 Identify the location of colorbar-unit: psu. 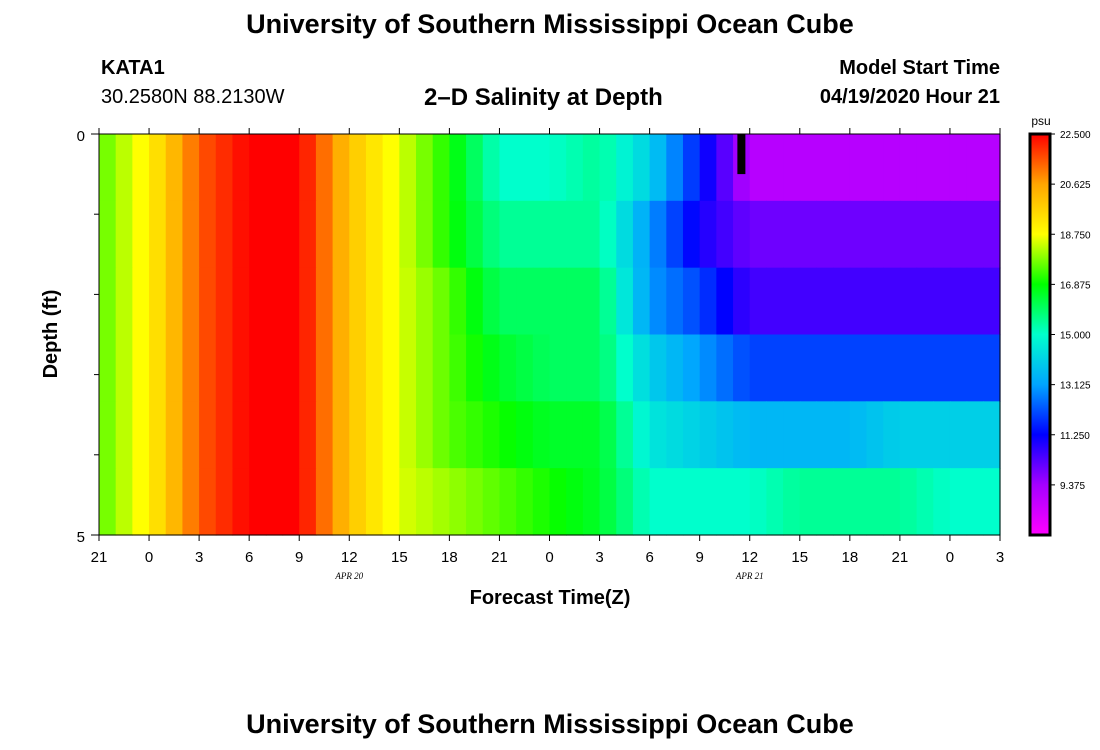
(1040, 121).